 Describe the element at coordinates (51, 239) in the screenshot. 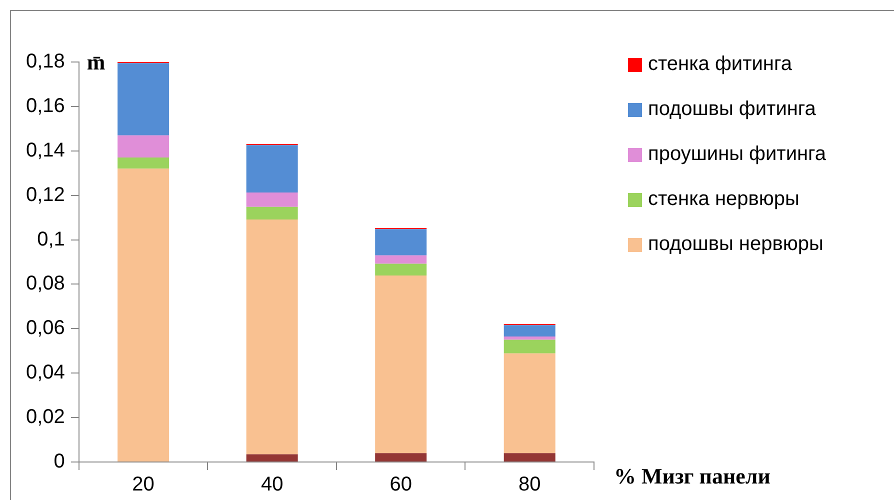

I see `y-tick-label: 0,1` at that location.